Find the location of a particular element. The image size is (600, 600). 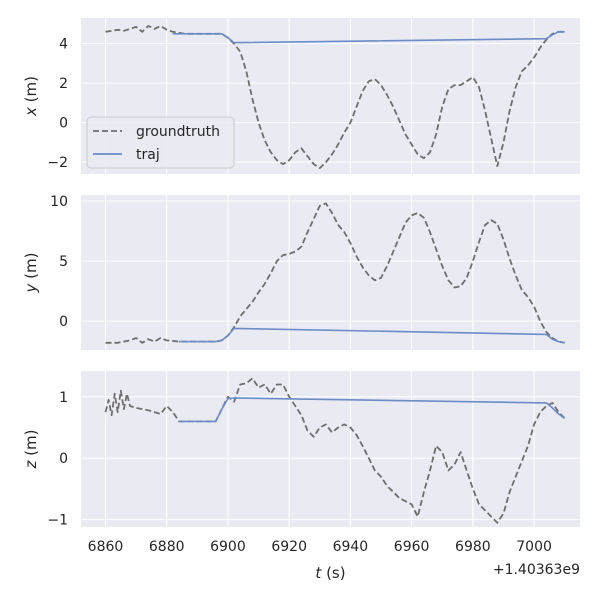

x-axis-label: t (s) is located at coordinates (330, 573).